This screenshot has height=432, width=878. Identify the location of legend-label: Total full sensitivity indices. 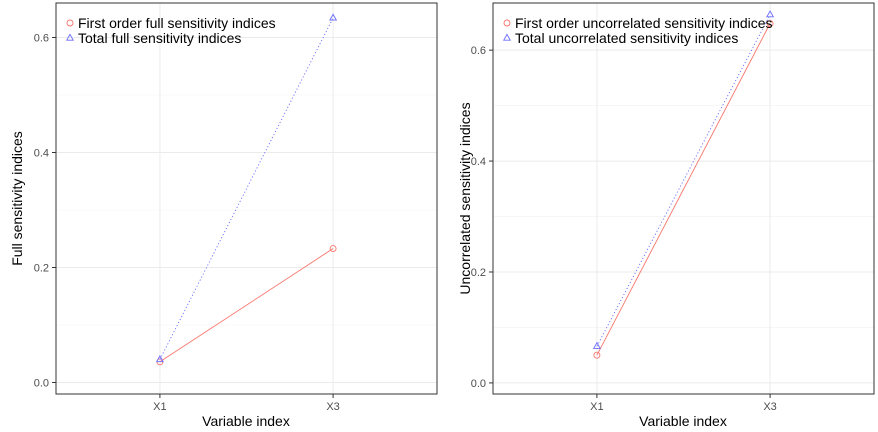
(159, 38).